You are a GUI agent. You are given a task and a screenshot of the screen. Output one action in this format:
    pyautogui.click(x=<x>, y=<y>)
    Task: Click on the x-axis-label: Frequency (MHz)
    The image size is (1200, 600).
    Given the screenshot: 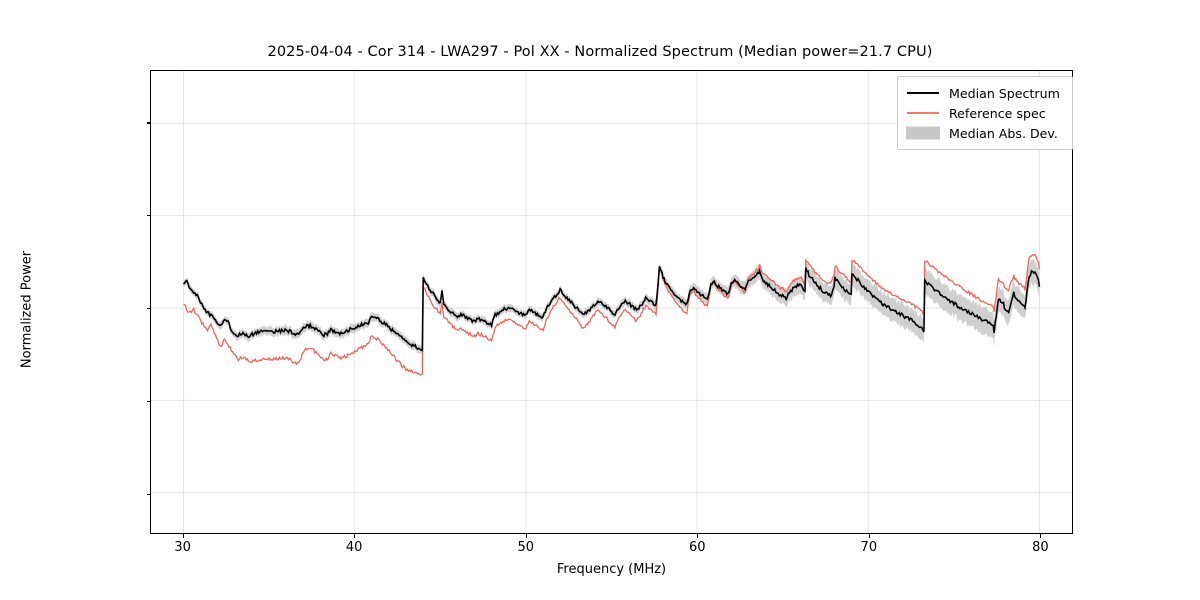 What is the action you would take?
    pyautogui.click(x=611, y=569)
    